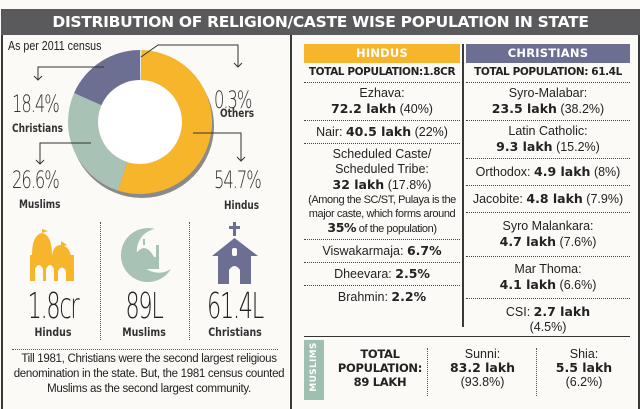 The width and height of the screenshot is (640, 409). Describe the element at coordinates (144, 332) in the screenshot. I see `muslims-total-label: Muslims` at that location.